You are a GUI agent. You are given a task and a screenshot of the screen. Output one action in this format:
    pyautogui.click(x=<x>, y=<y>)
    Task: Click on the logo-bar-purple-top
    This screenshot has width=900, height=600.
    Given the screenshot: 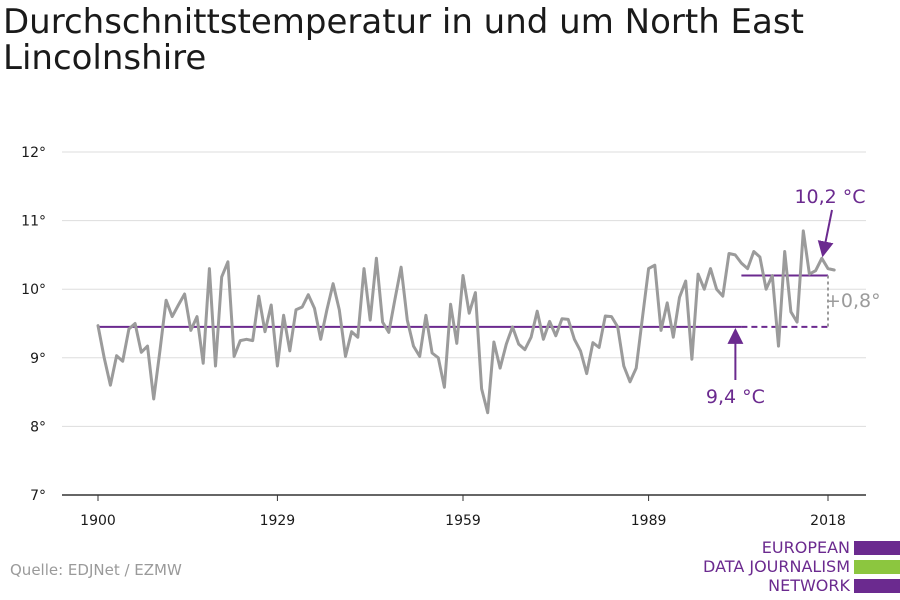 What is the action you would take?
    pyautogui.click(x=877, y=548)
    